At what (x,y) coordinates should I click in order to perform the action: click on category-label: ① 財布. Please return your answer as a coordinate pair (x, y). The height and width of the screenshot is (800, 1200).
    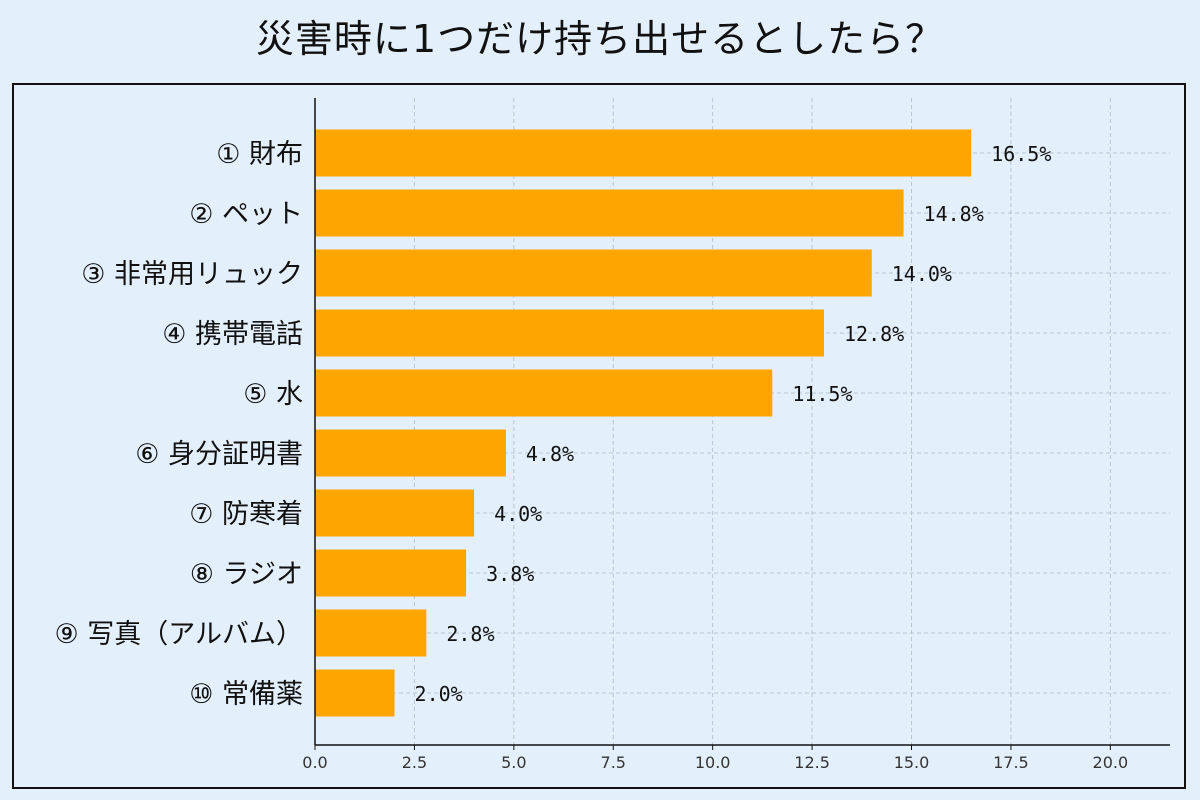
    Looking at the image, I should click on (259, 154).